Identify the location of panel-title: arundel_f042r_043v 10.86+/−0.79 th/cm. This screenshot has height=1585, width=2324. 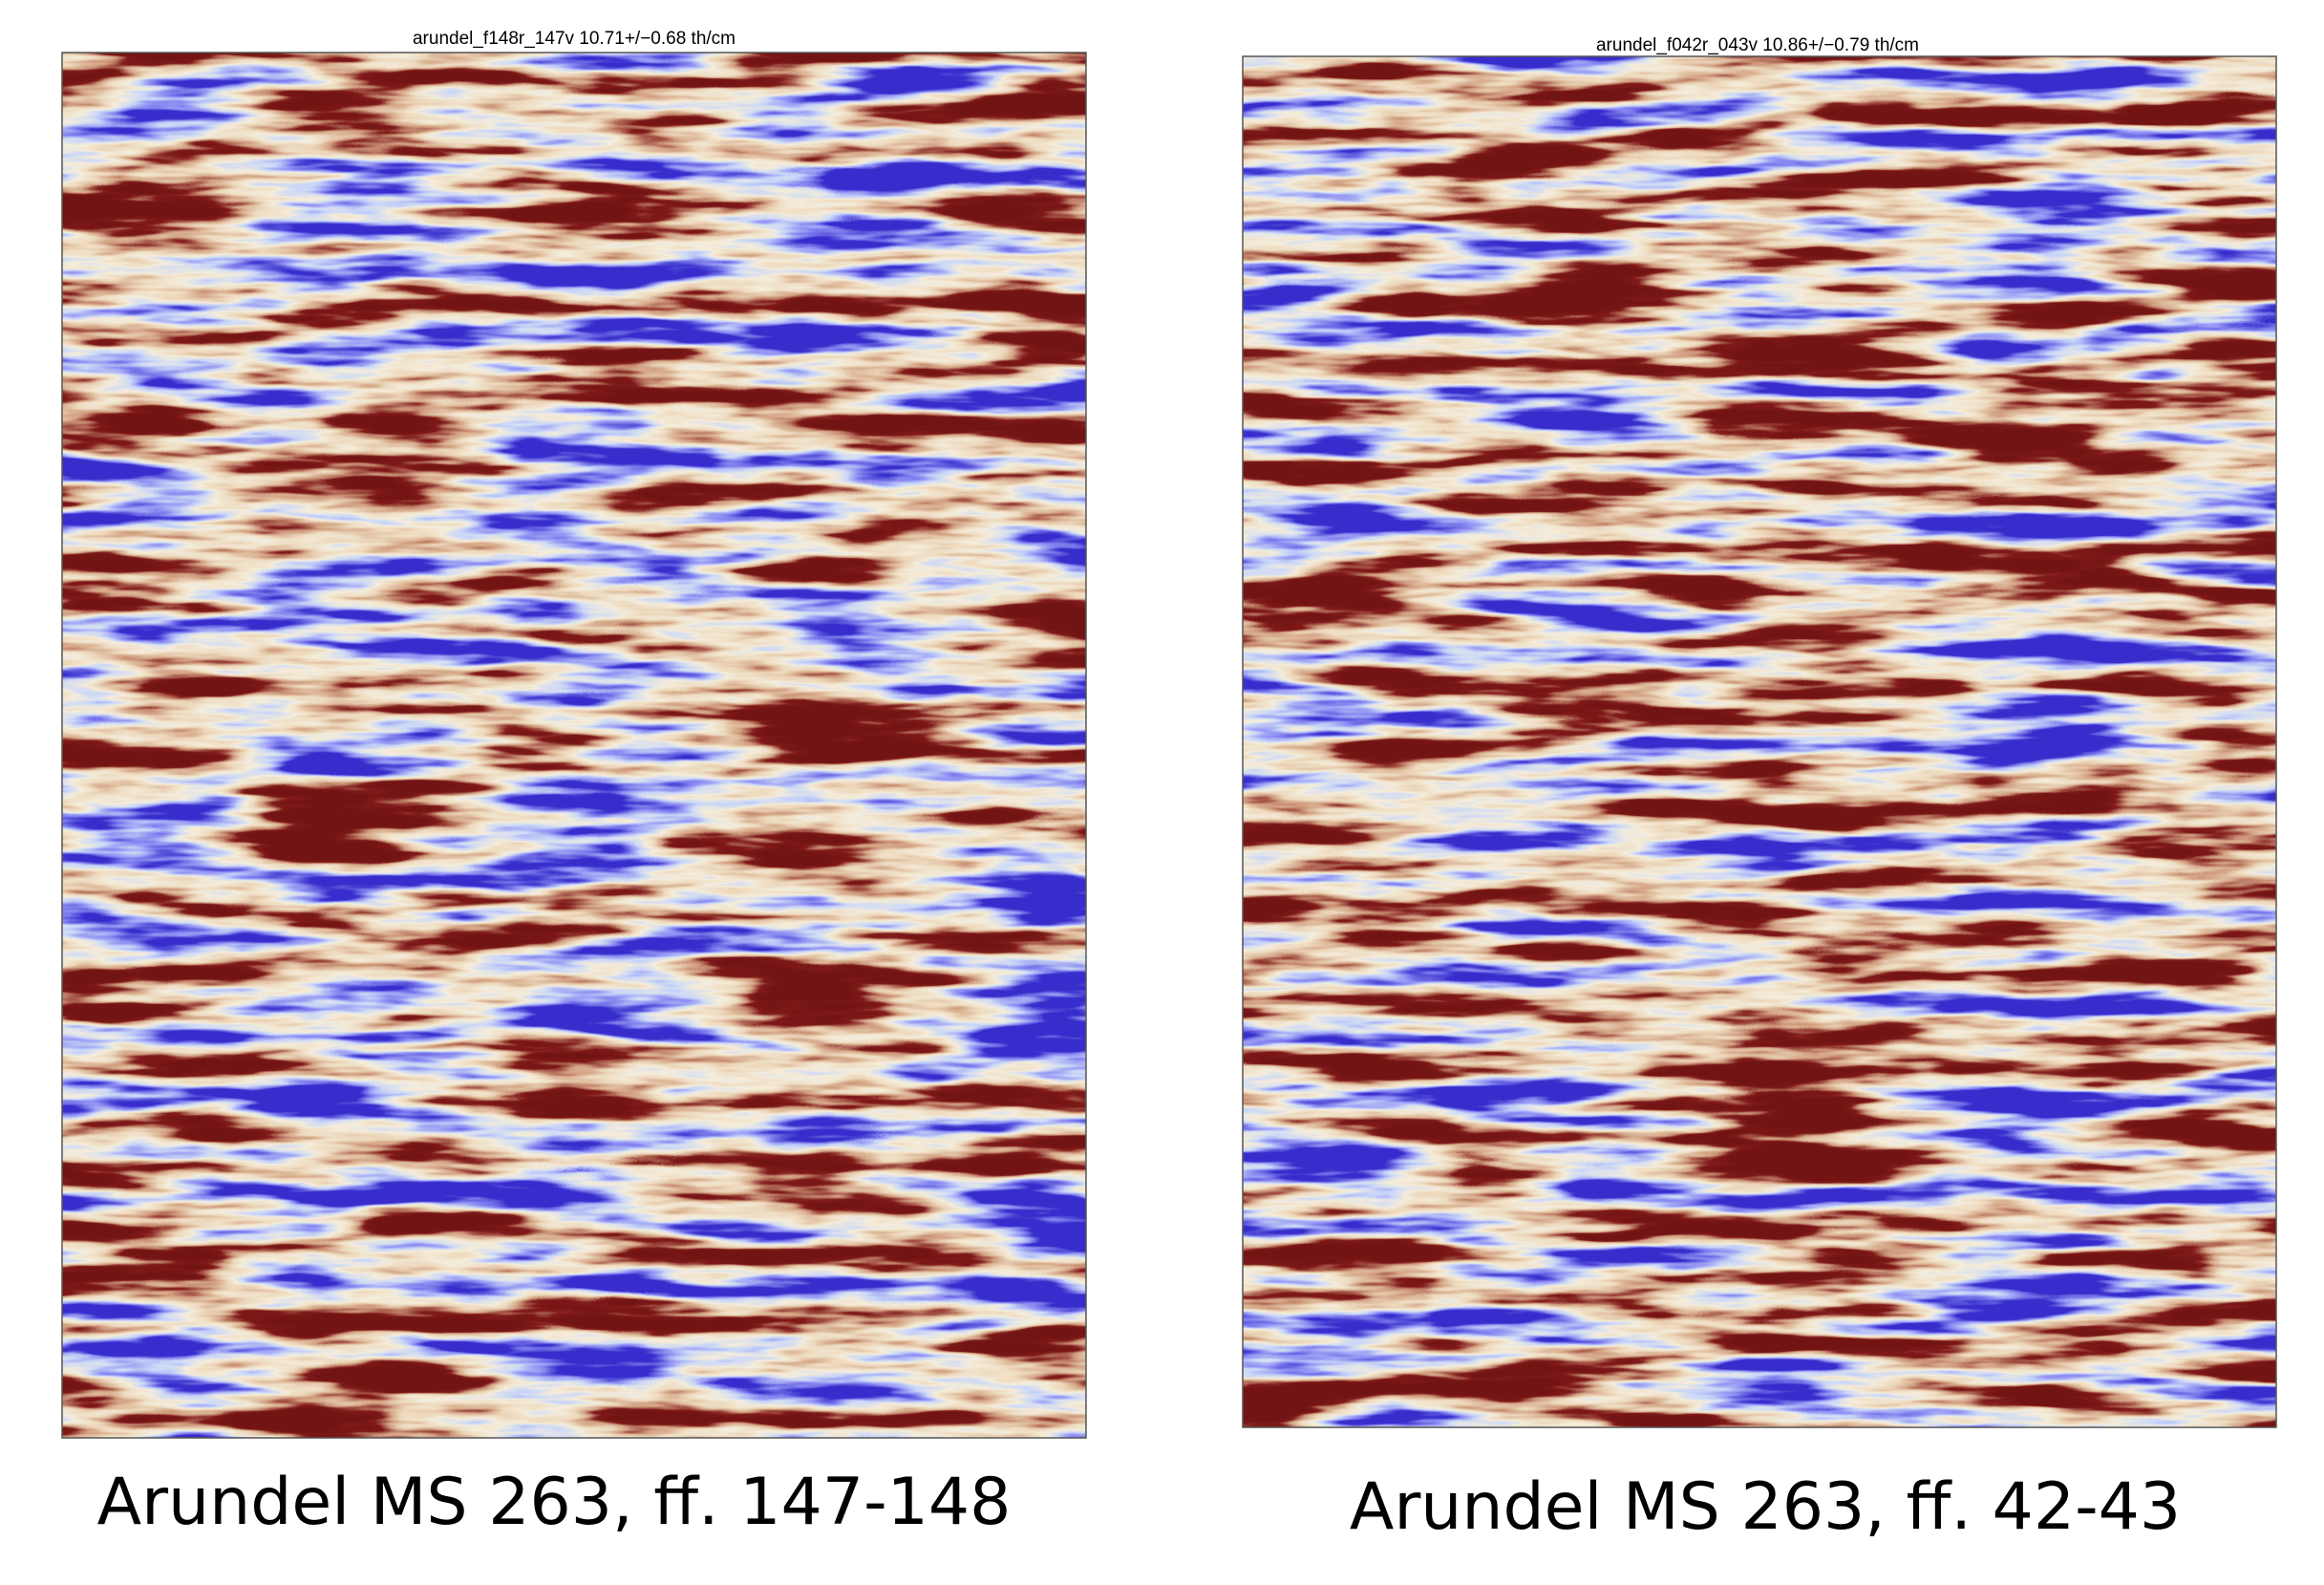
(1757, 45).